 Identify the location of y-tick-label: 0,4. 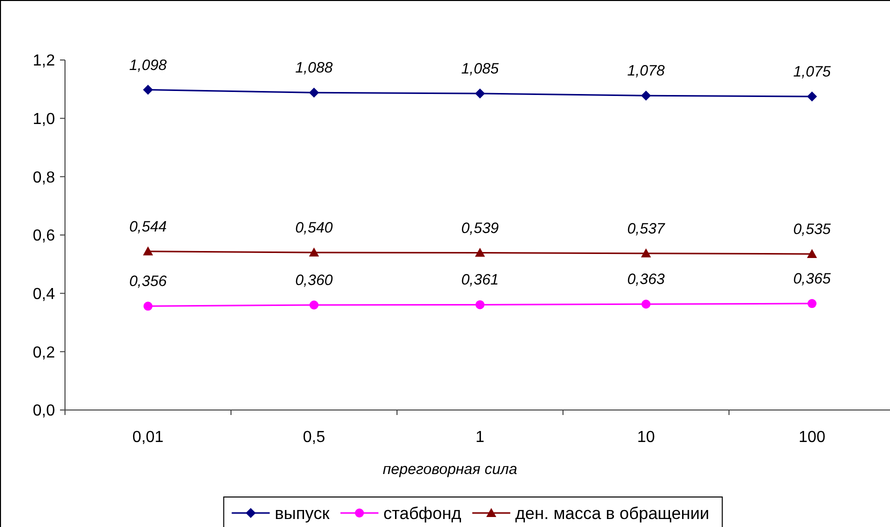
(44, 294).